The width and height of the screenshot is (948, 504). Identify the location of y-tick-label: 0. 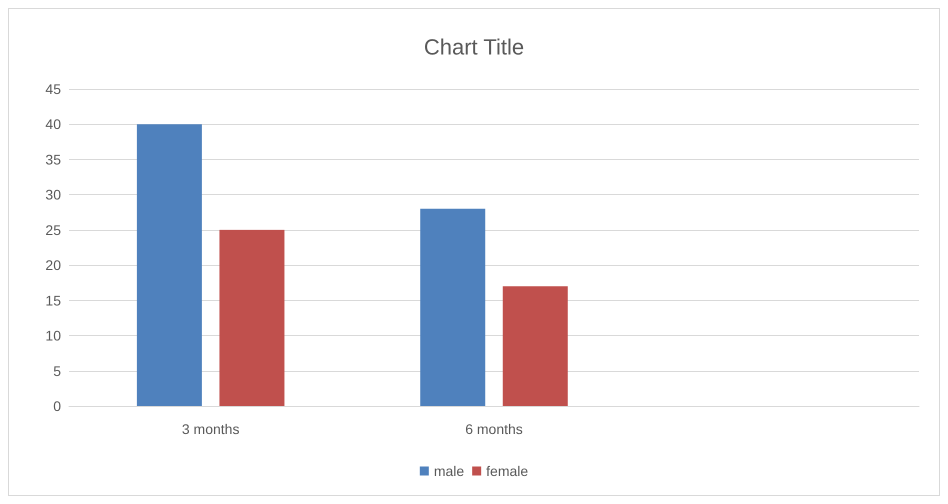
(57, 406).